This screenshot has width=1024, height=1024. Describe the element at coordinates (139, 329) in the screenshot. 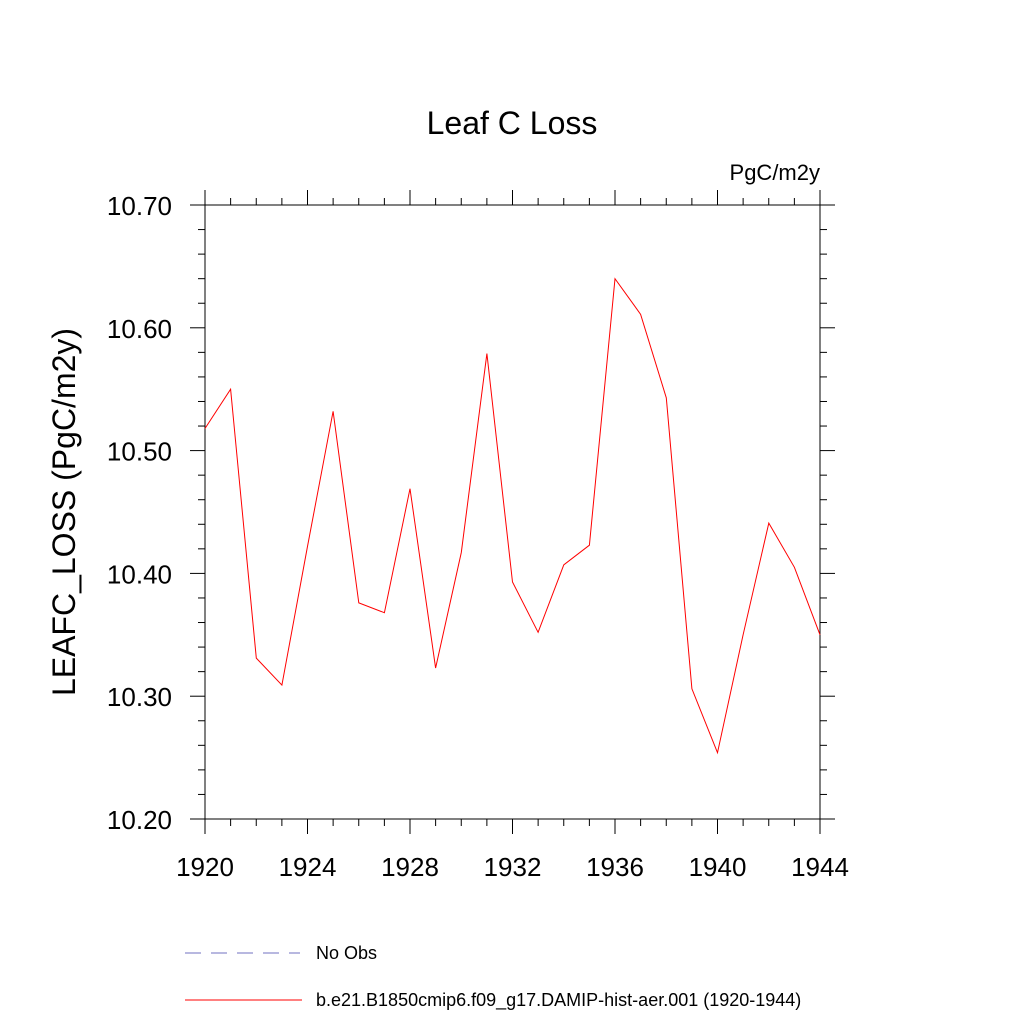

I see `y-tick-label: 10.60` at that location.